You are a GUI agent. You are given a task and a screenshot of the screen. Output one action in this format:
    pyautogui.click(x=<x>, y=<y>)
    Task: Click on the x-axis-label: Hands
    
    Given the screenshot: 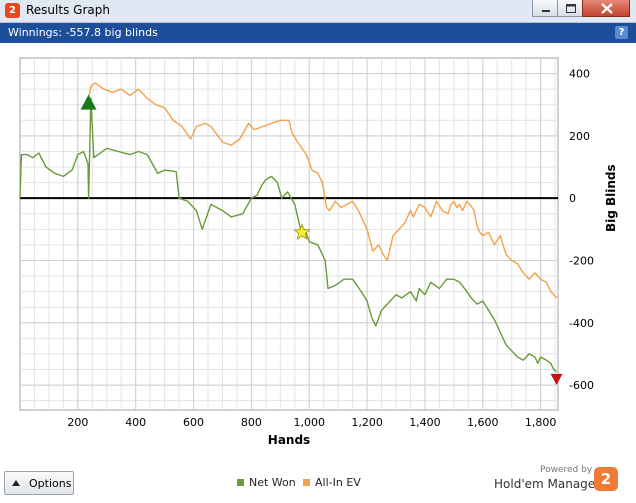 What is the action you would take?
    pyautogui.click(x=289, y=440)
    